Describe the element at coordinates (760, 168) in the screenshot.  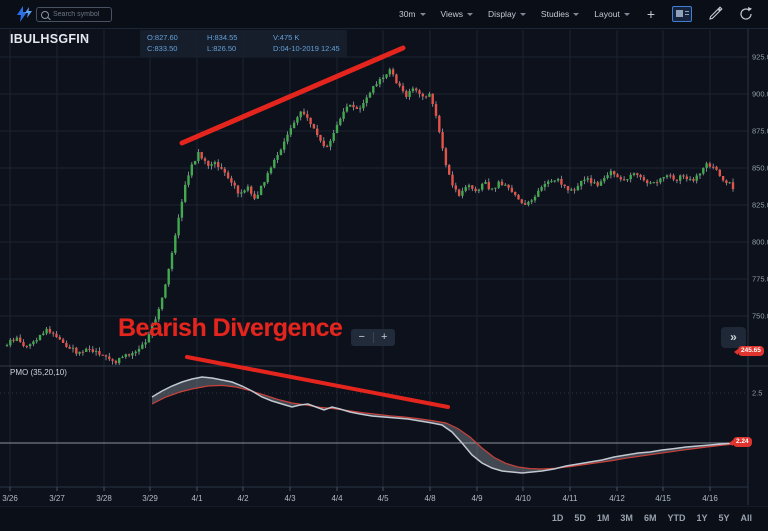
I see `svg-text: 850.00` at that location.